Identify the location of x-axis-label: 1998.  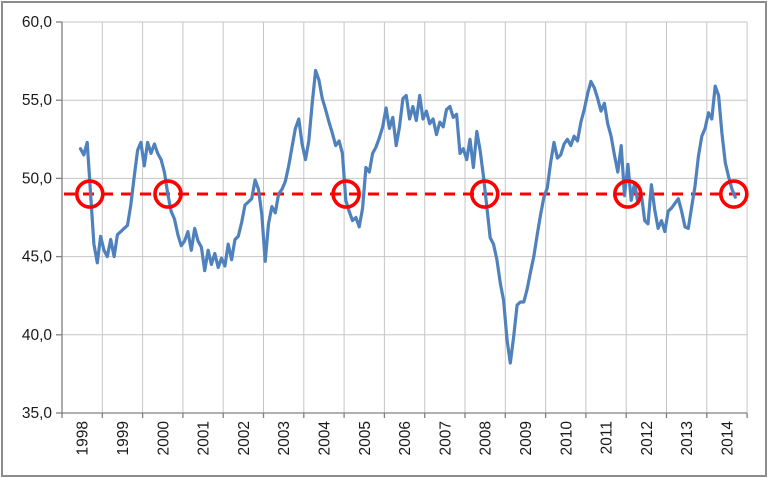
(83, 438).